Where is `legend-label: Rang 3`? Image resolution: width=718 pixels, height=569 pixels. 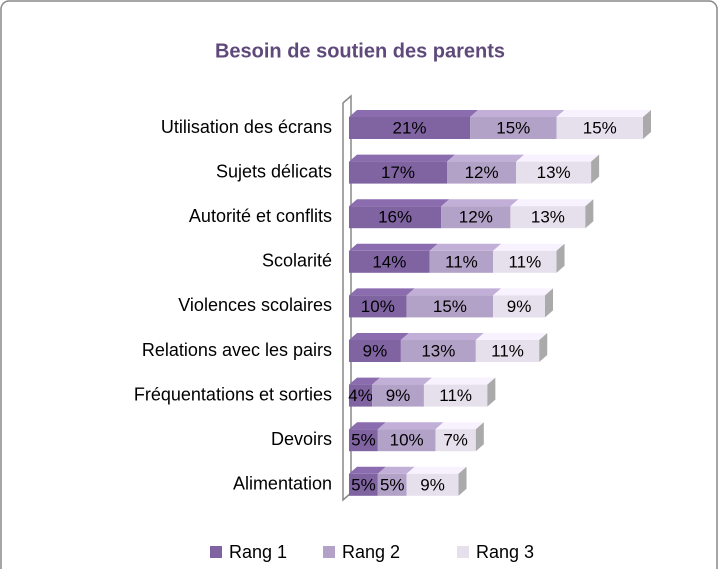 legend-label: Rang 3 is located at coordinates (505, 552).